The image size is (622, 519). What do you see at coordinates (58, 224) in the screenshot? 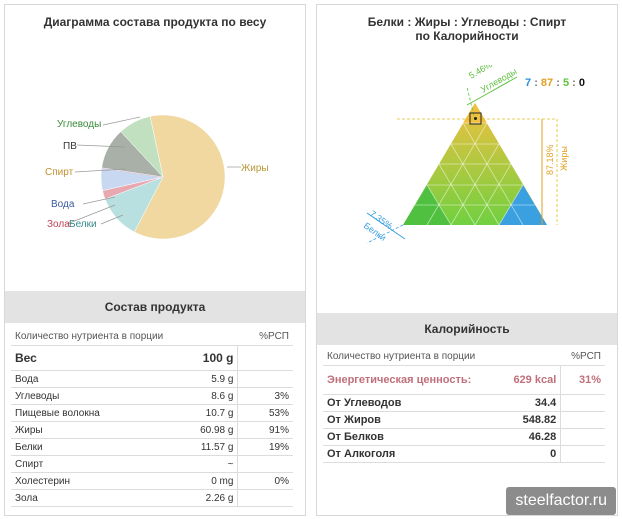
I see `pie-label-ash: Зола` at bounding box center [58, 224].